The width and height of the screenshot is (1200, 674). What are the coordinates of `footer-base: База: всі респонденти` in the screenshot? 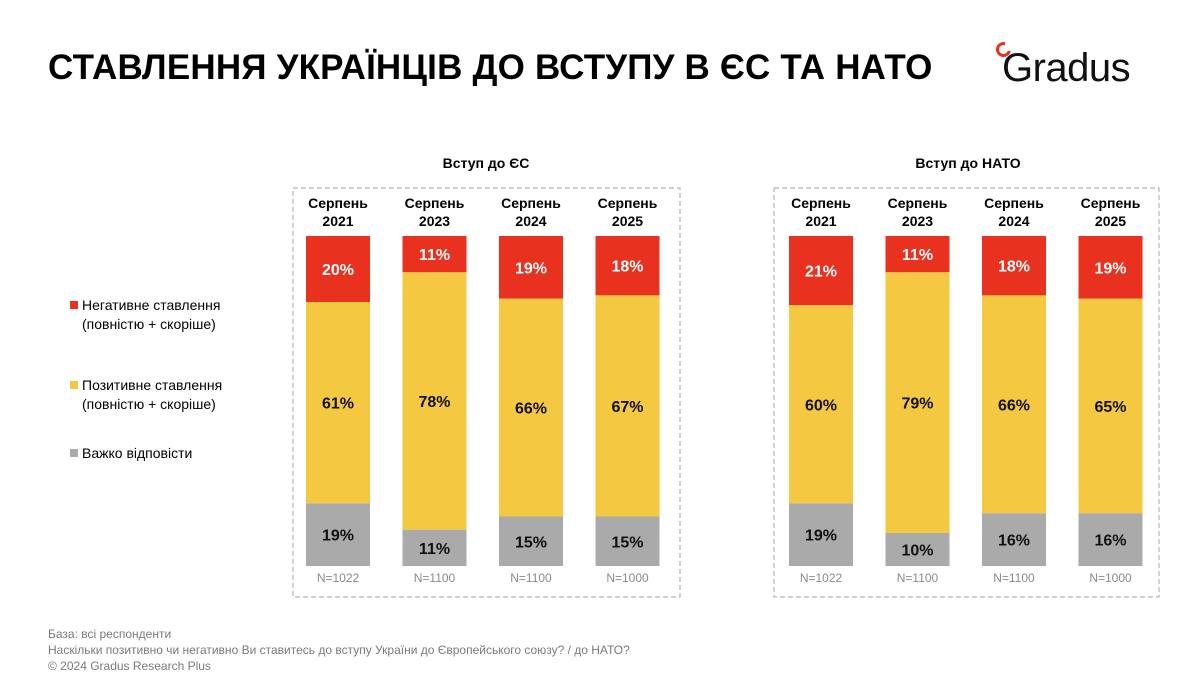 It's located at (110, 634).